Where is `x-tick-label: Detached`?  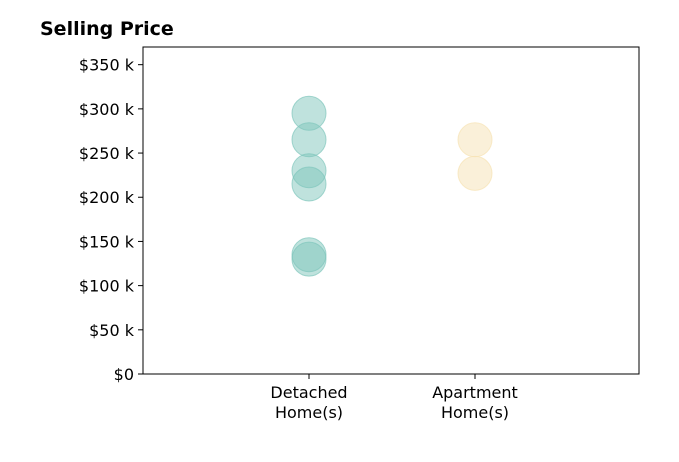 x-tick-label: Detached is located at coordinates (308, 392).